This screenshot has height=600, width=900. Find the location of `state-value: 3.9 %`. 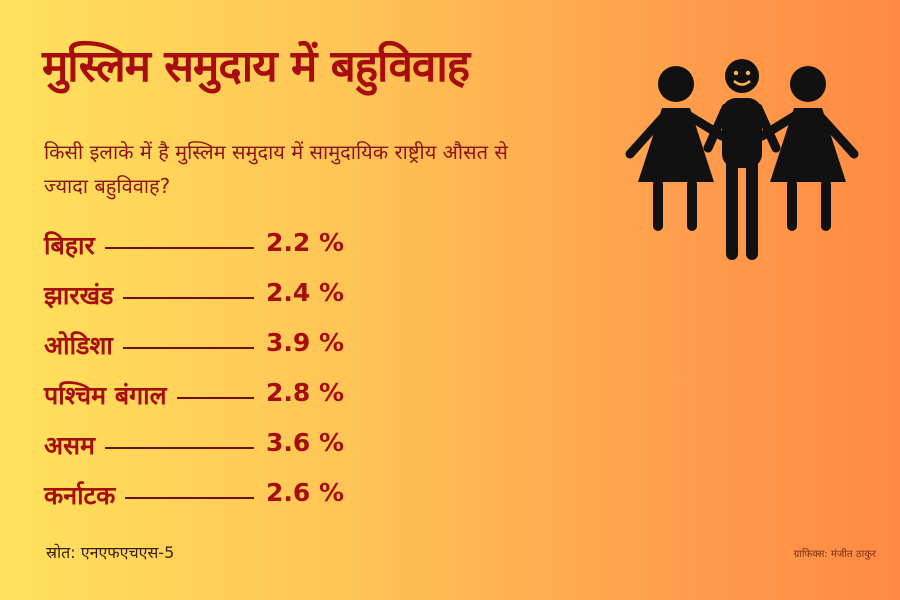

state-value: 3.9 % is located at coordinates (305, 342).